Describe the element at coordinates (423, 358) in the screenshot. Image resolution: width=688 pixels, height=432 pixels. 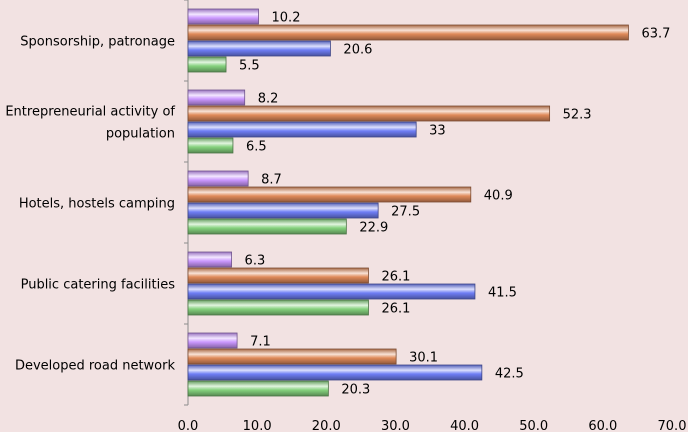
I see `data-label: 30.1` at that location.